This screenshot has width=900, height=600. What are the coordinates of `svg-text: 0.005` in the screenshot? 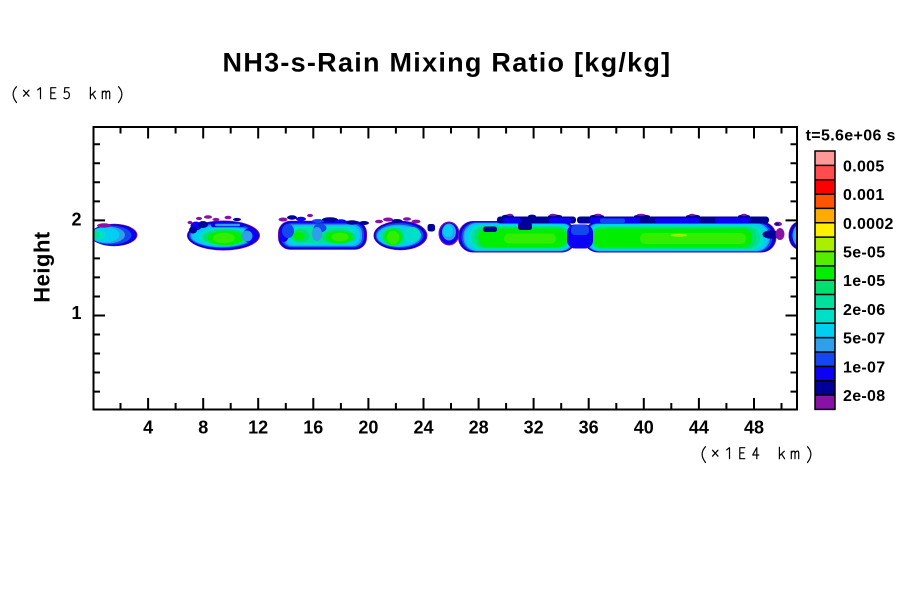 It's located at (864, 166).